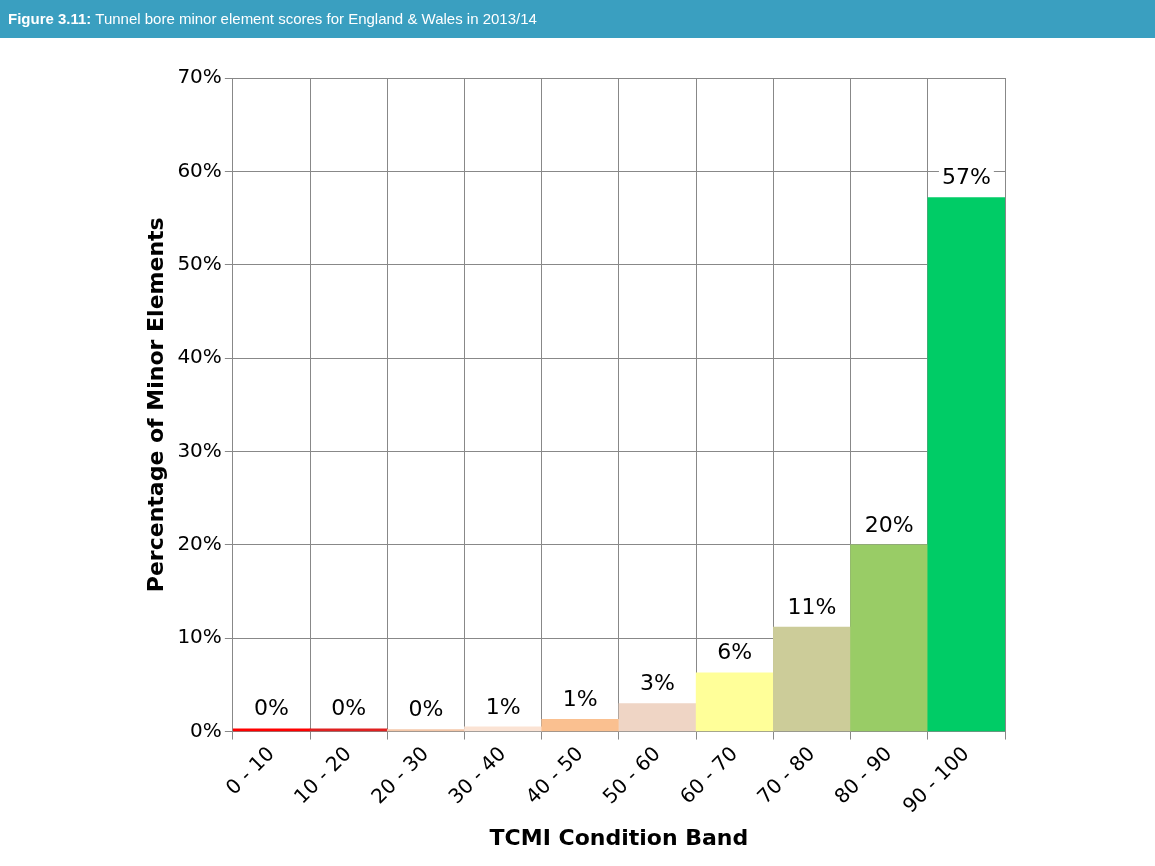  Describe the element at coordinates (199, 356) in the screenshot. I see `y-tick-label: 40%` at that location.